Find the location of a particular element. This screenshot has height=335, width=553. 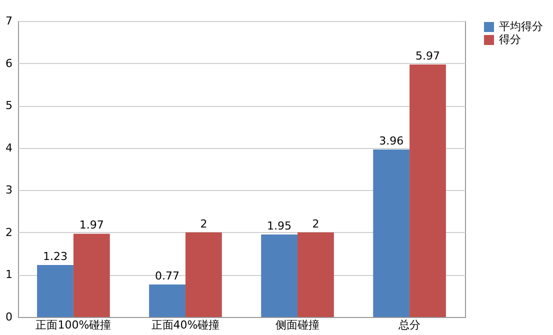

data-label: 5.97 is located at coordinates (428, 56).